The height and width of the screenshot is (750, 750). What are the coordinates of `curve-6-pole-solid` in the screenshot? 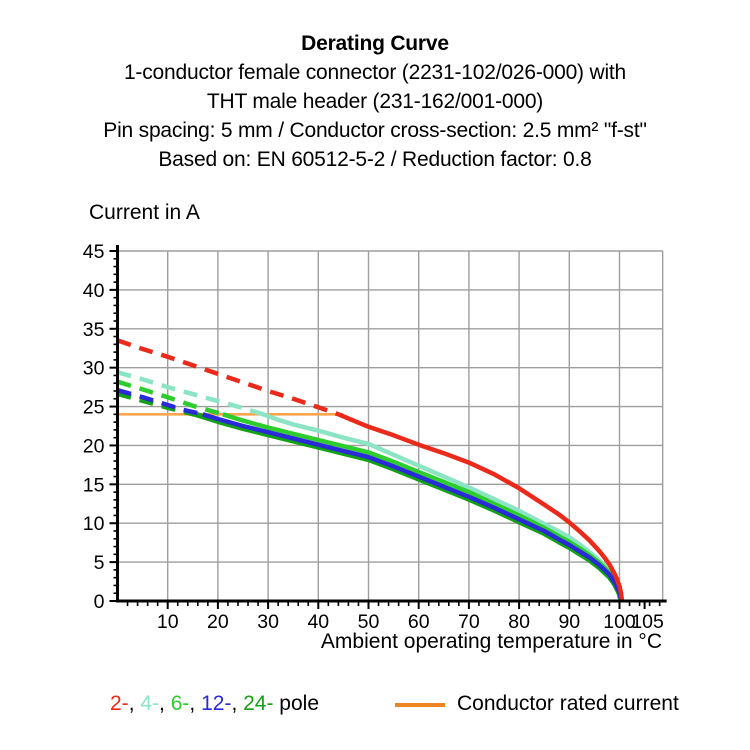 It's located at (423, 507).